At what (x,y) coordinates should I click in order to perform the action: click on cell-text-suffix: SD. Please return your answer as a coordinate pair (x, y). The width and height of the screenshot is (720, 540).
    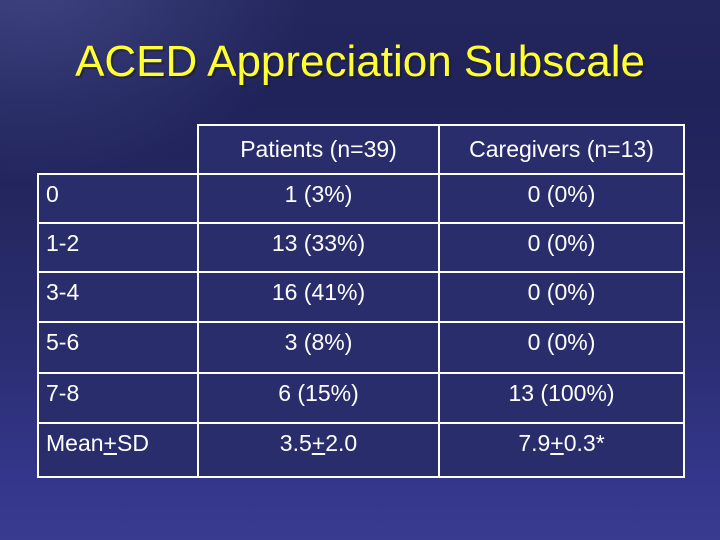
    Looking at the image, I should click on (132, 443).